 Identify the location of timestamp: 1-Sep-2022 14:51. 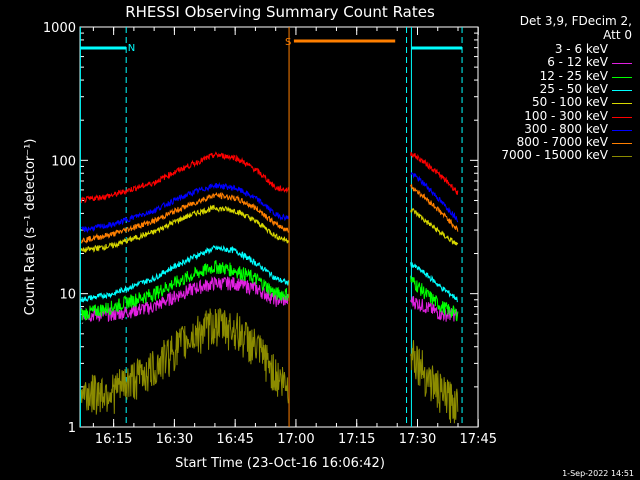
(598, 473).